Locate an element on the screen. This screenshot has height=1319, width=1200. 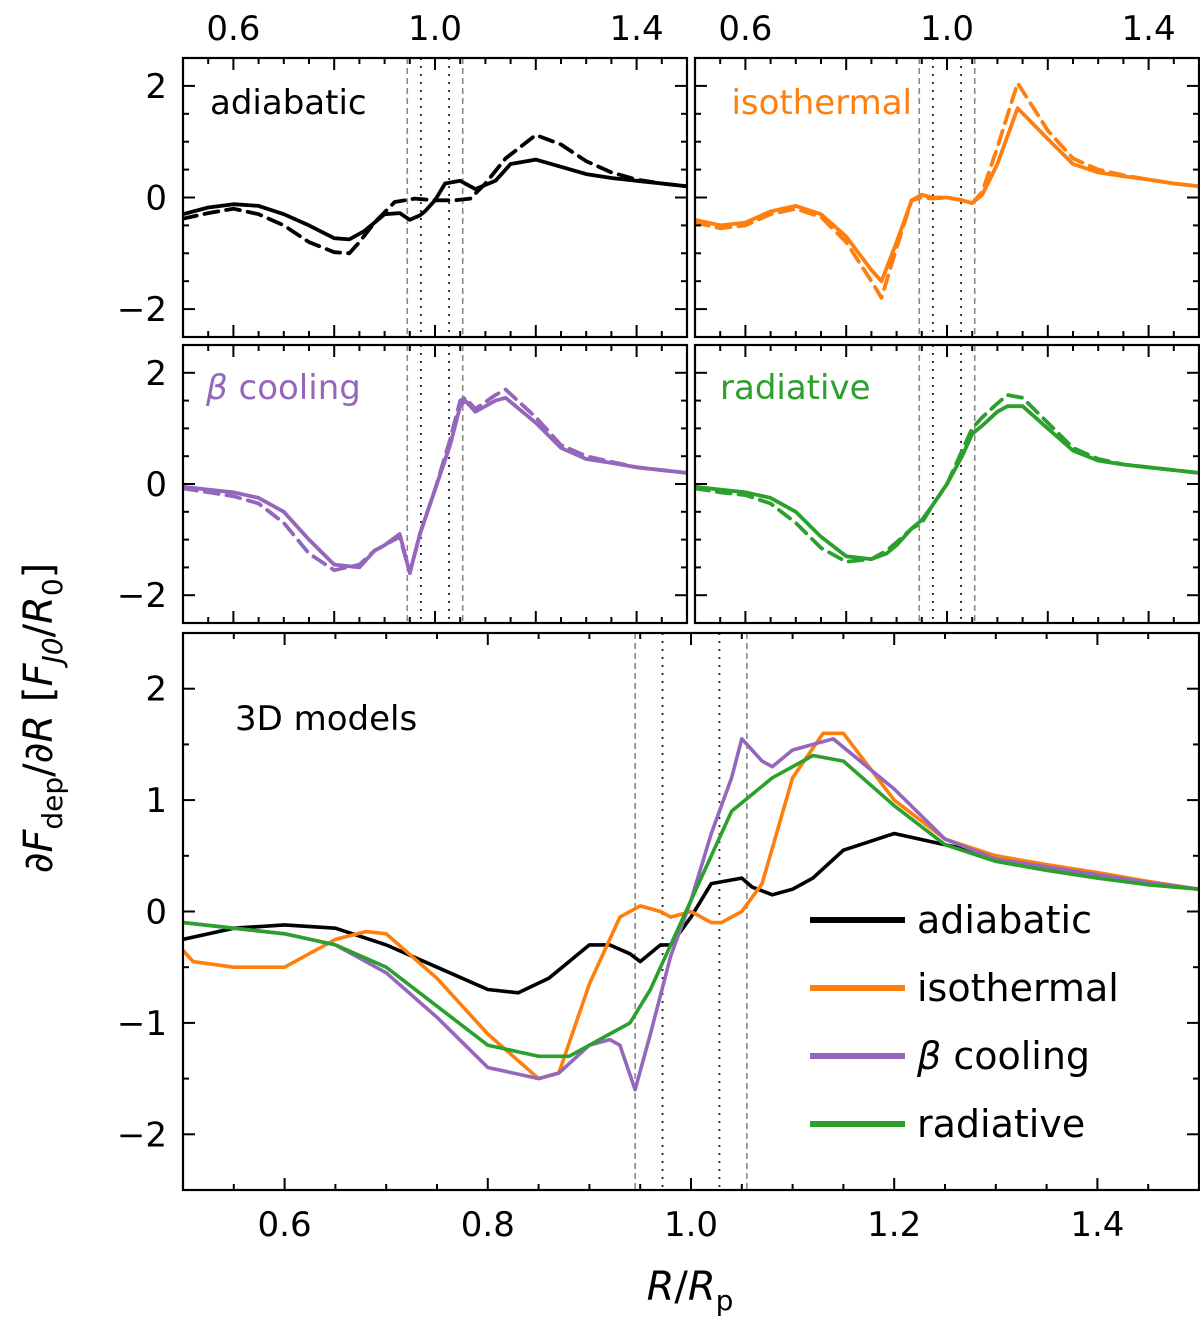
panel-isothermal: isothermal is located at coordinates (946, 197).